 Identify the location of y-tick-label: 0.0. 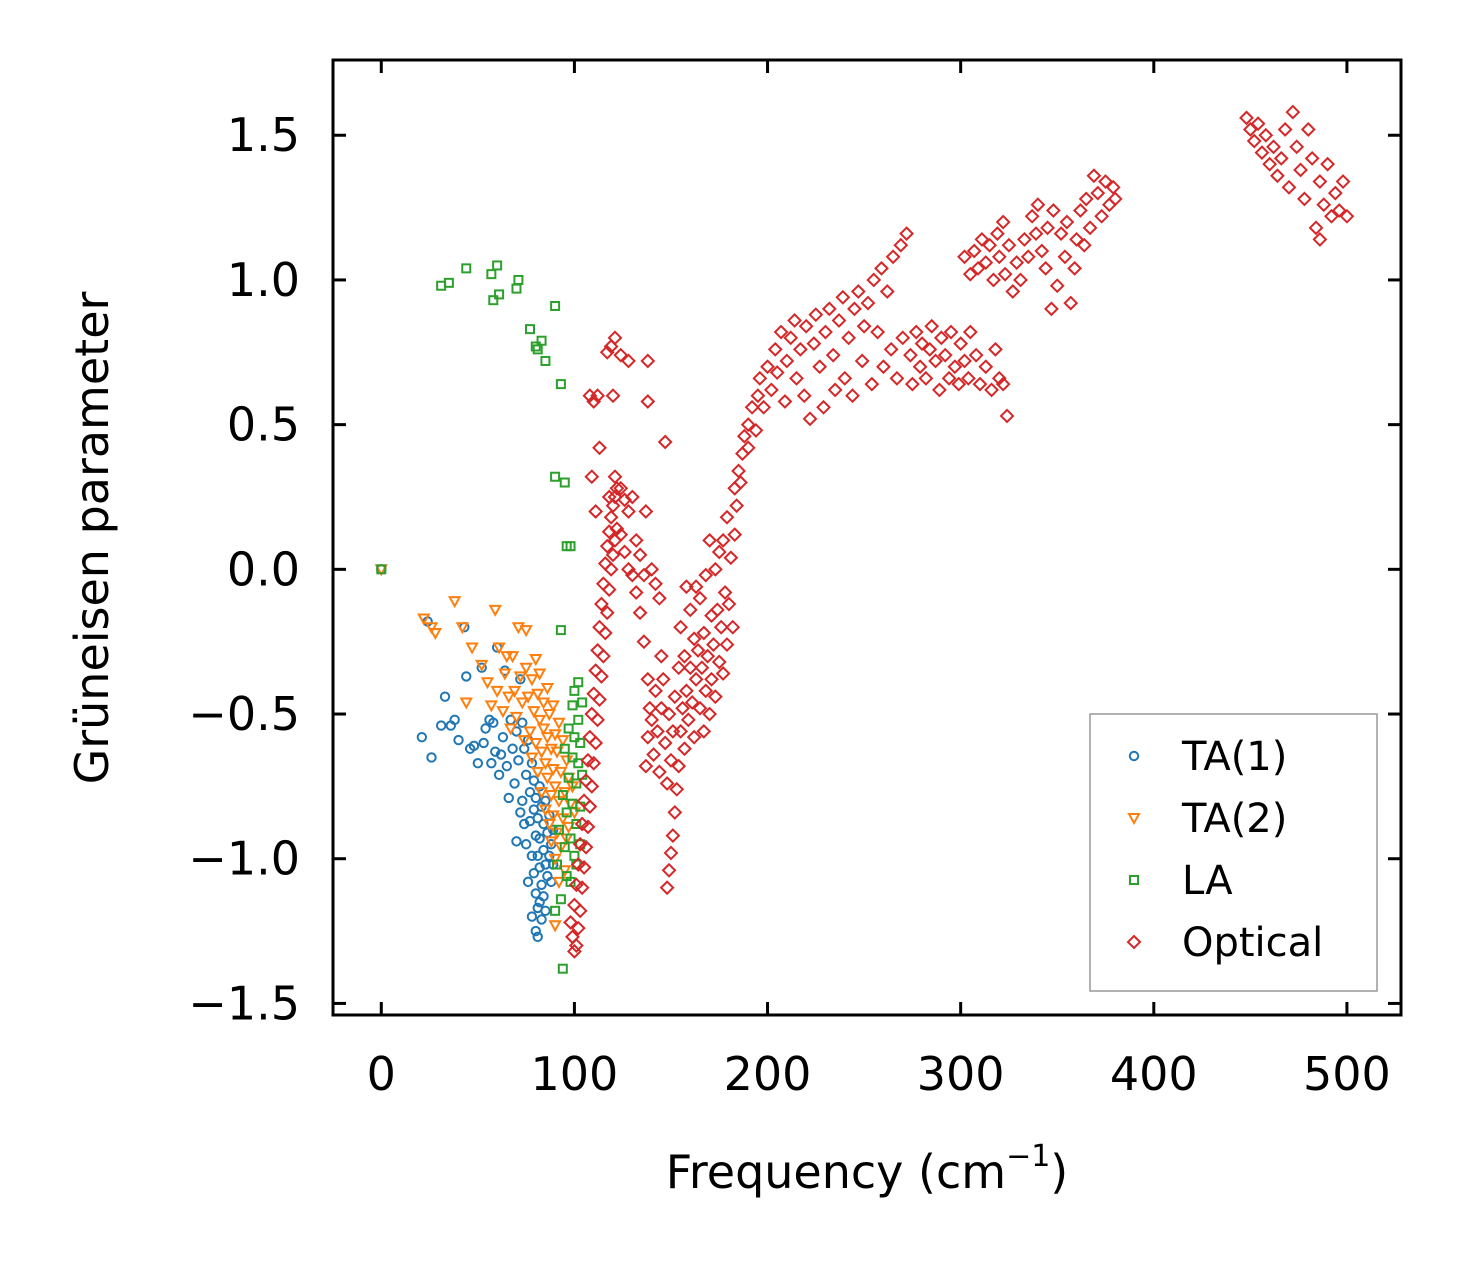
(263, 569).